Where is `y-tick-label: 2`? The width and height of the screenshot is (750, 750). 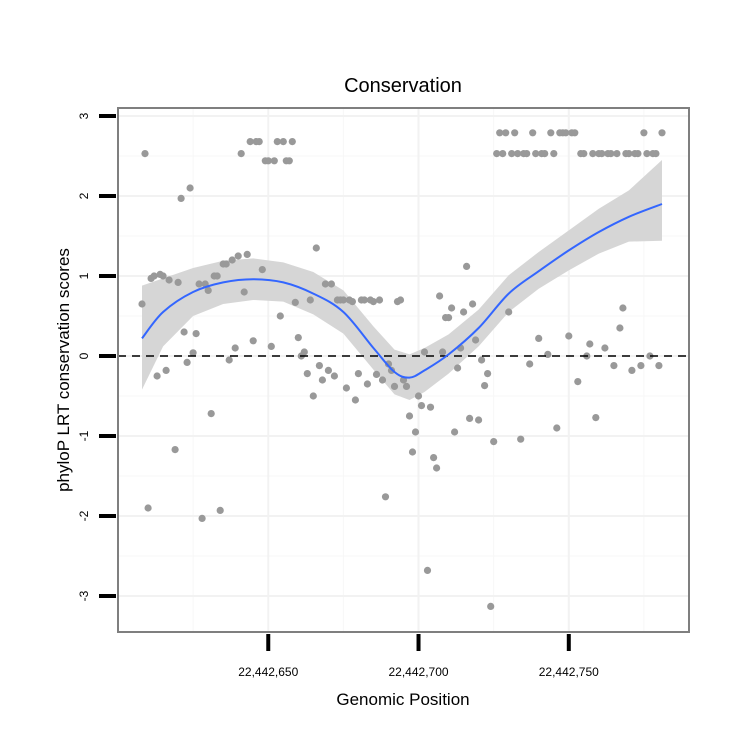
y-tick-label: 2 is located at coordinates (84, 195).